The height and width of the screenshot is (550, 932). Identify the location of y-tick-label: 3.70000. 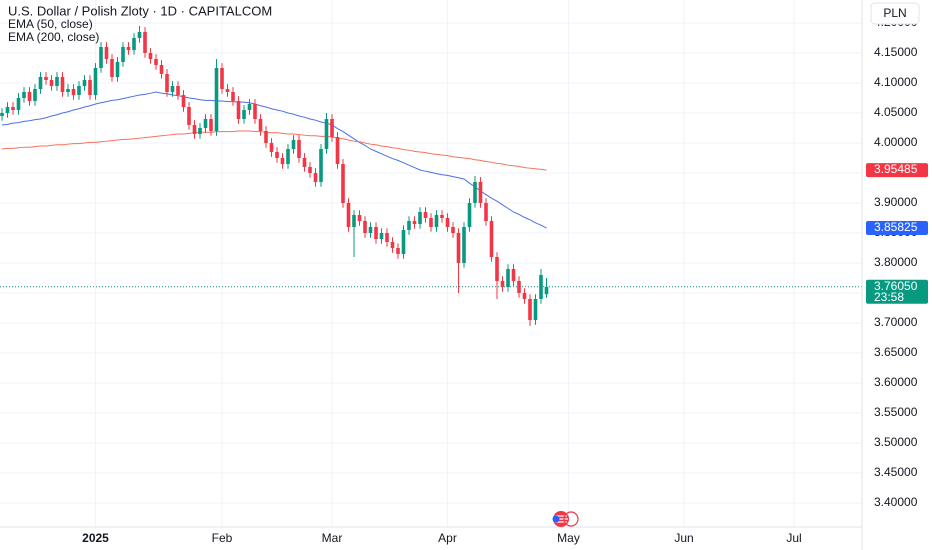
(896, 322).